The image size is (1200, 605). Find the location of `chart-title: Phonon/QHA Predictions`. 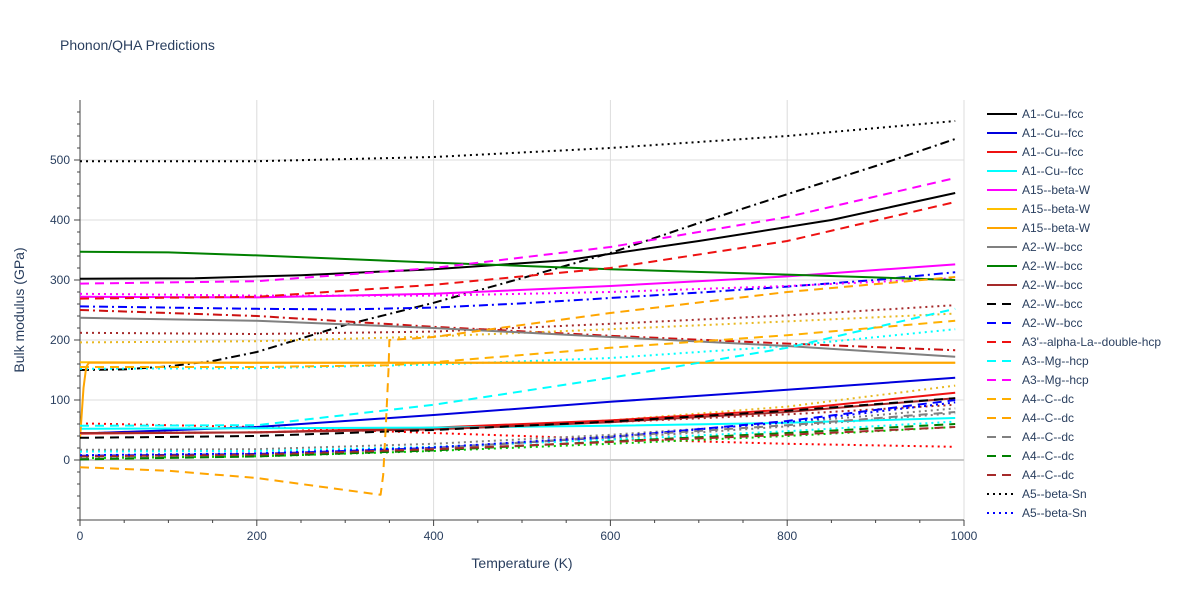

chart-title: Phonon/QHA Predictions is located at coordinates (137, 45).